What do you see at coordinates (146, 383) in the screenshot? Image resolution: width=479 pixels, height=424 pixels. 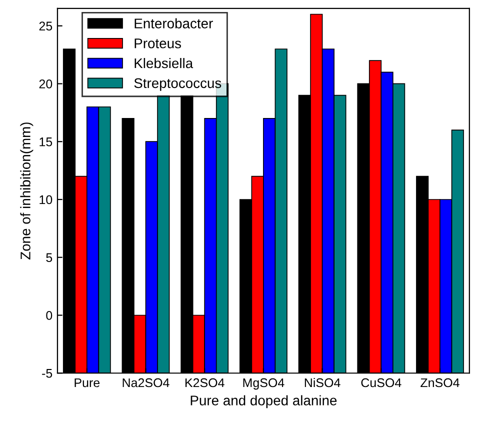 I see `x-tick-label: Na2SO4` at bounding box center [146, 383].